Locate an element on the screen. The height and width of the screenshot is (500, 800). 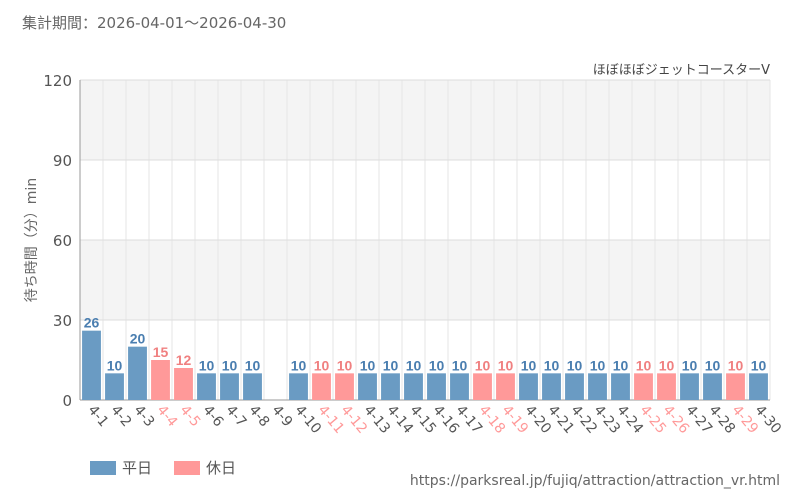
legend: 平日 休日 is located at coordinates (163, 467).